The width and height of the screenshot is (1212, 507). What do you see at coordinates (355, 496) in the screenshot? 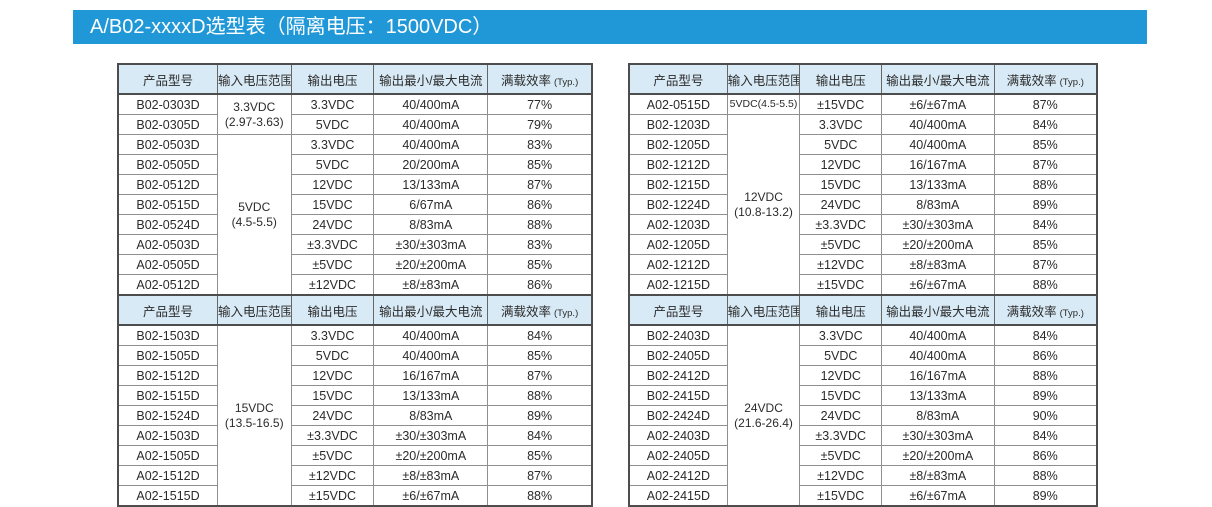
I see `table-row: A02-1515D ±15VDC ±6/±67mA 88%` at bounding box center [355, 496].